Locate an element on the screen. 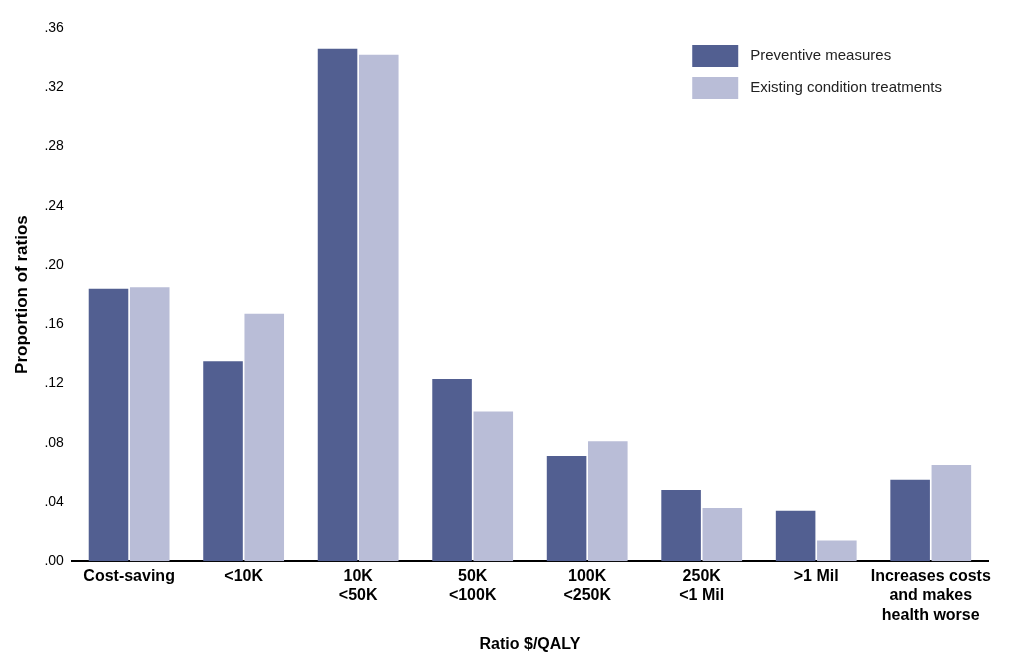  x-tick-label: <10K is located at coordinates (244, 576).